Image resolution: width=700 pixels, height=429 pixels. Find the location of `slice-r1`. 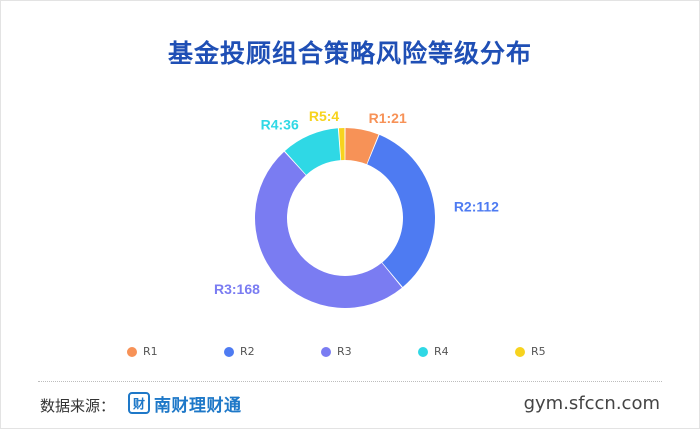

slice-r1 is located at coordinates (362, 146).